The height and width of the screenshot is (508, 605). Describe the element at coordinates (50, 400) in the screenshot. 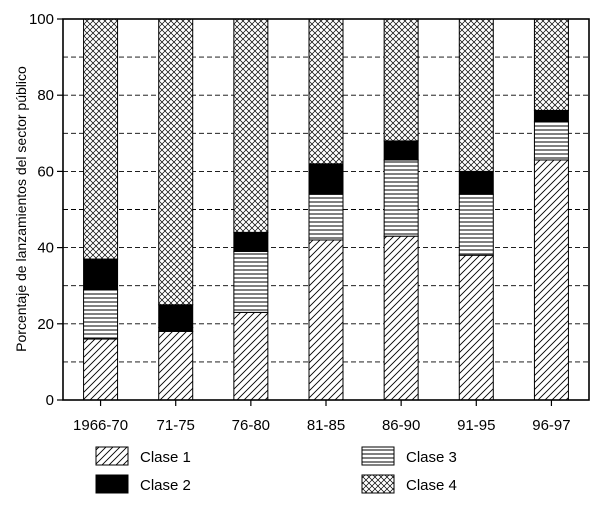

I see `y-tick-label: 0` at that location.